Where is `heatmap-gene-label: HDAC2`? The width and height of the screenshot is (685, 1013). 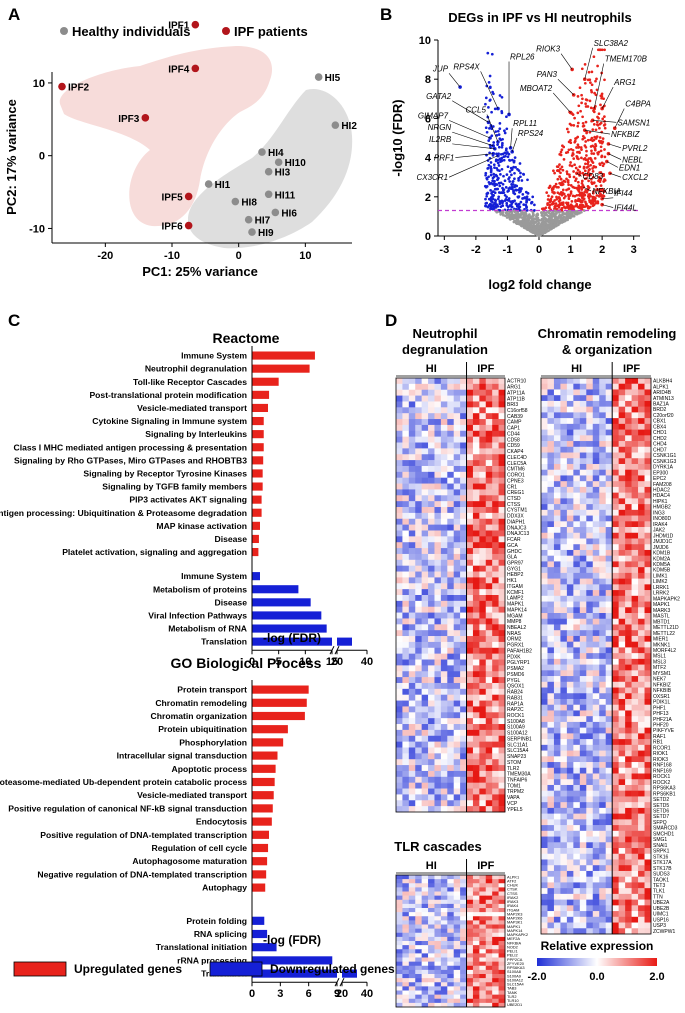
heatmap-gene-label: HDAC2 is located at coordinates (661, 490).